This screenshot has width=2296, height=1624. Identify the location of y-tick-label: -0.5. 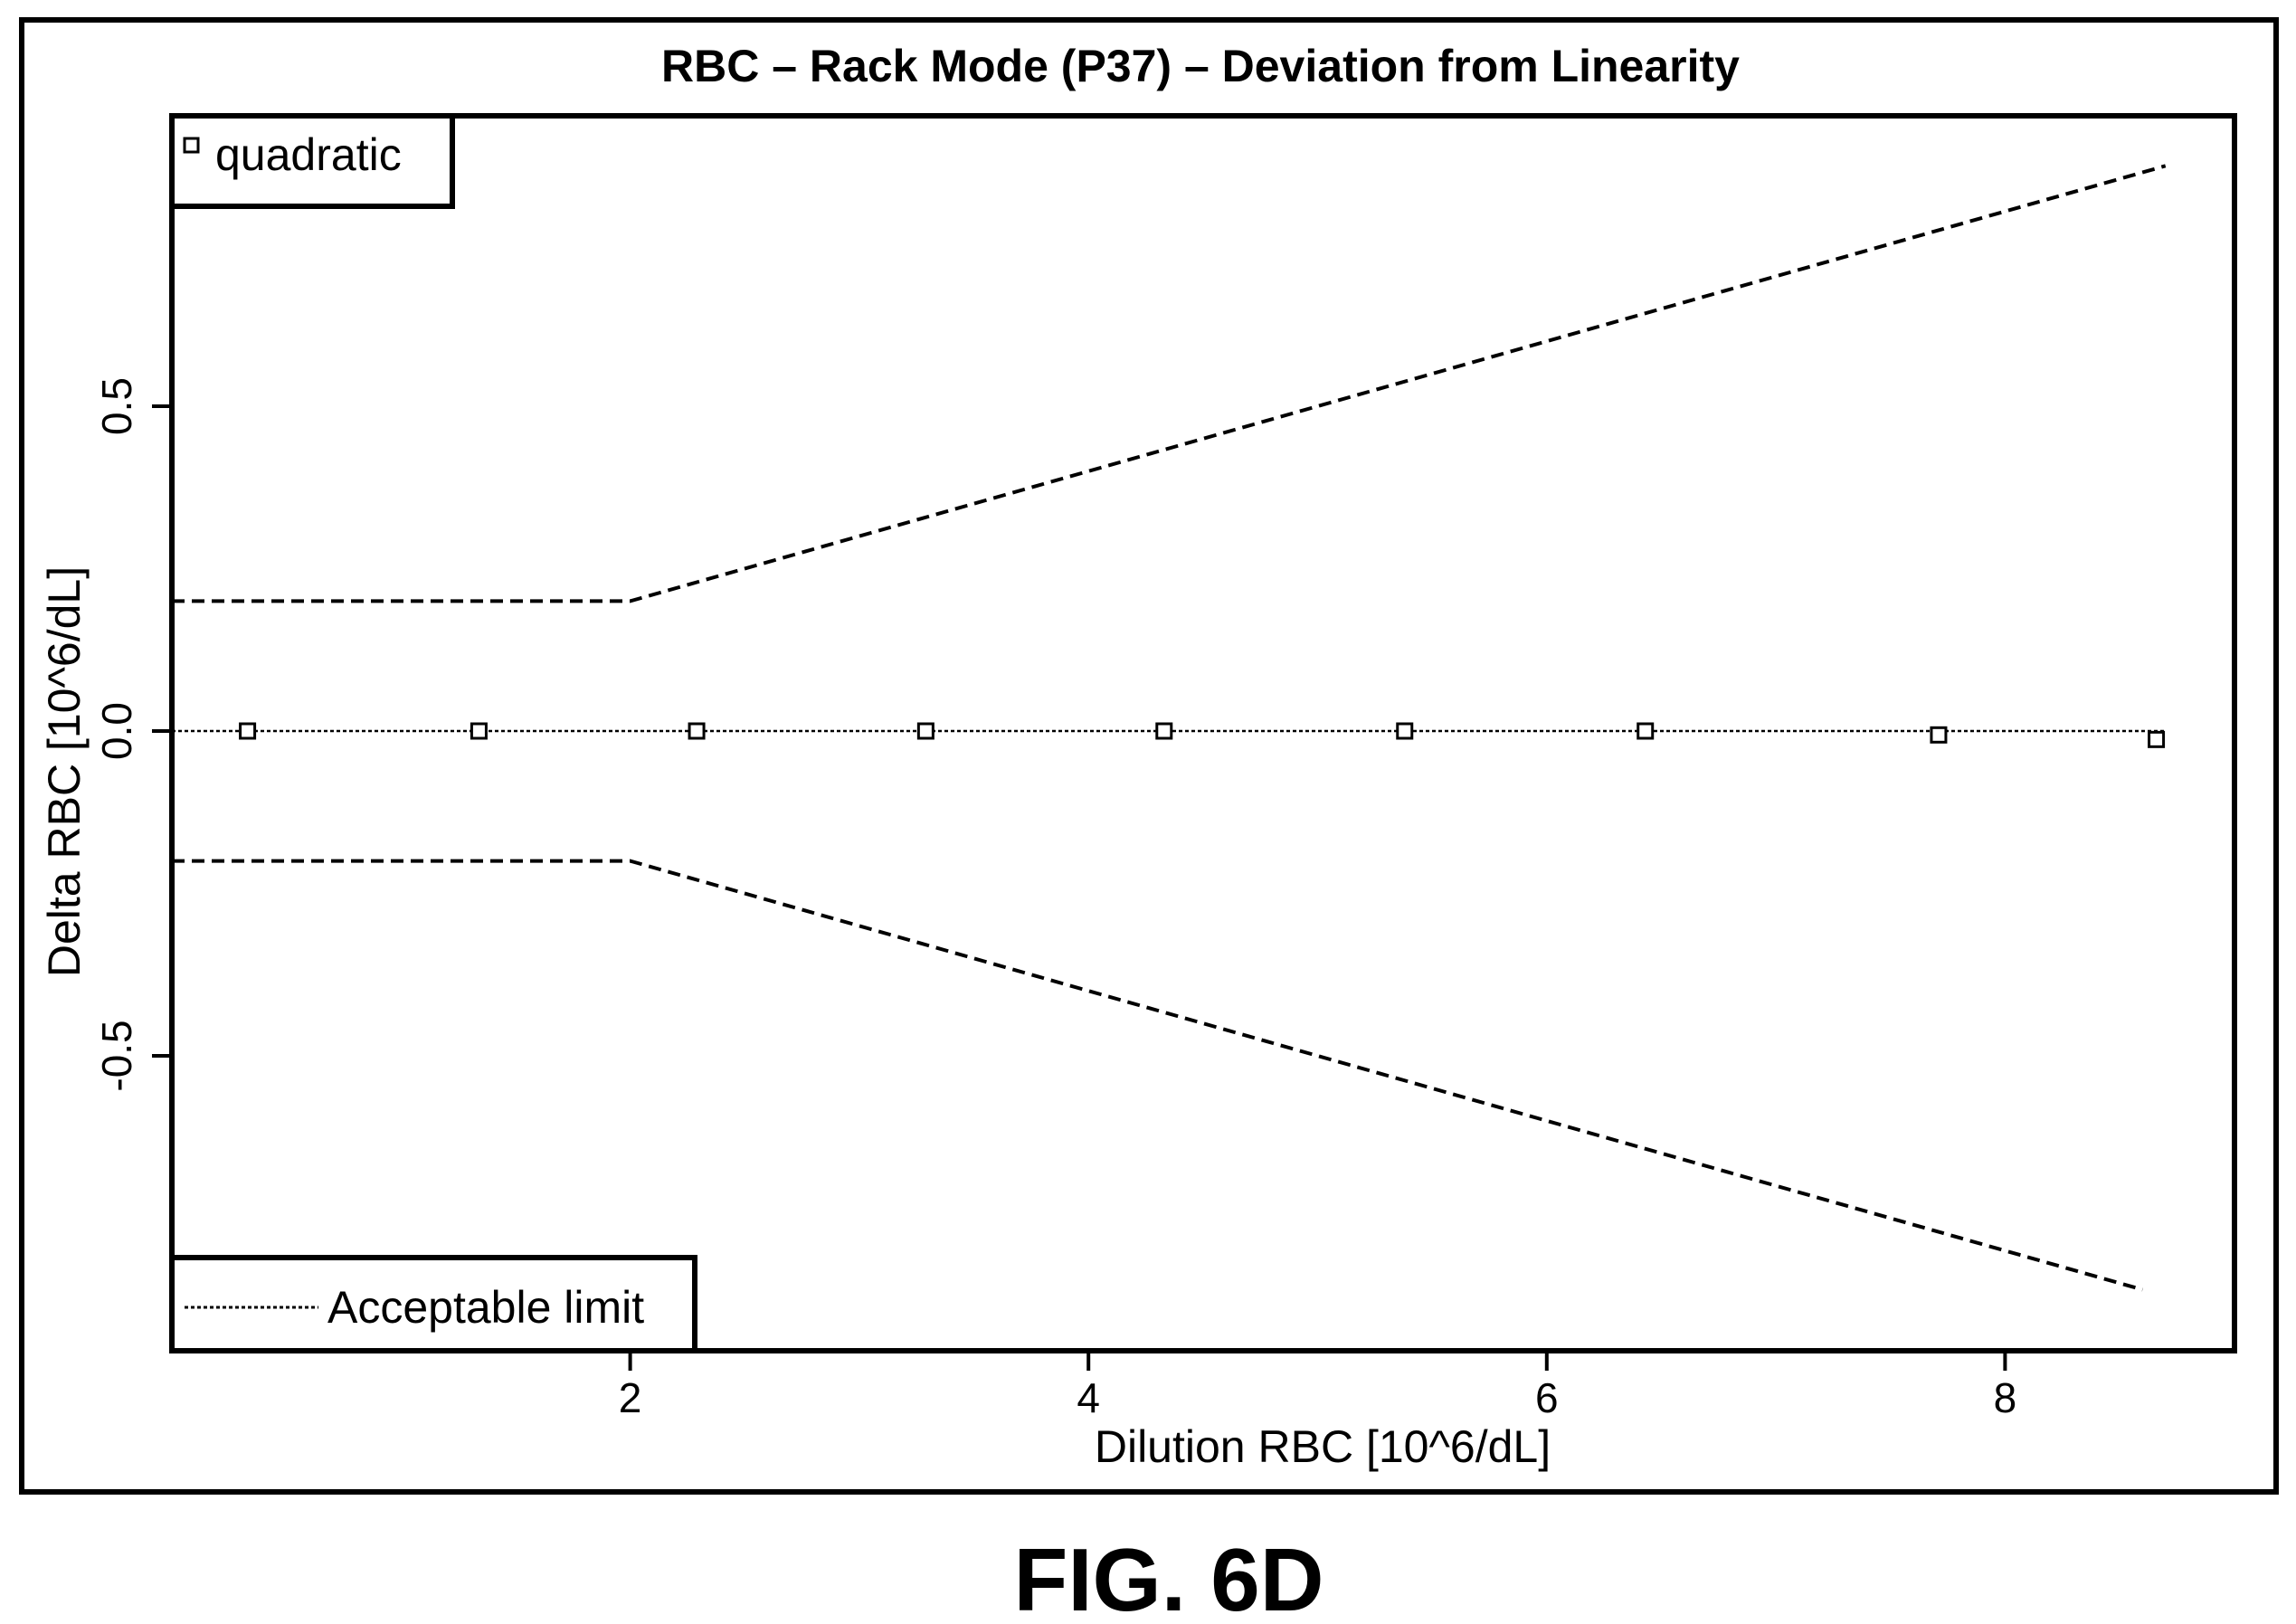
(116, 1055).